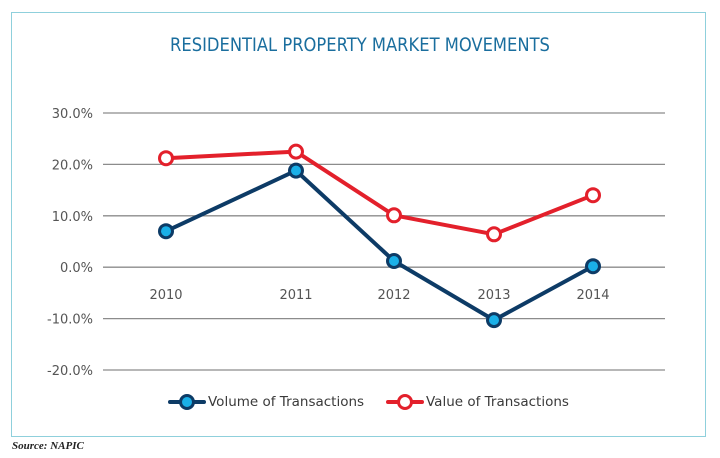 This screenshot has width=720, height=458. Describe the element at coordinates (70, 243) in the screenshot. I see `y-axis-ticks: 30.0% 20.0% 10.0% 0.0% -10.0% -20.0%` at that location.